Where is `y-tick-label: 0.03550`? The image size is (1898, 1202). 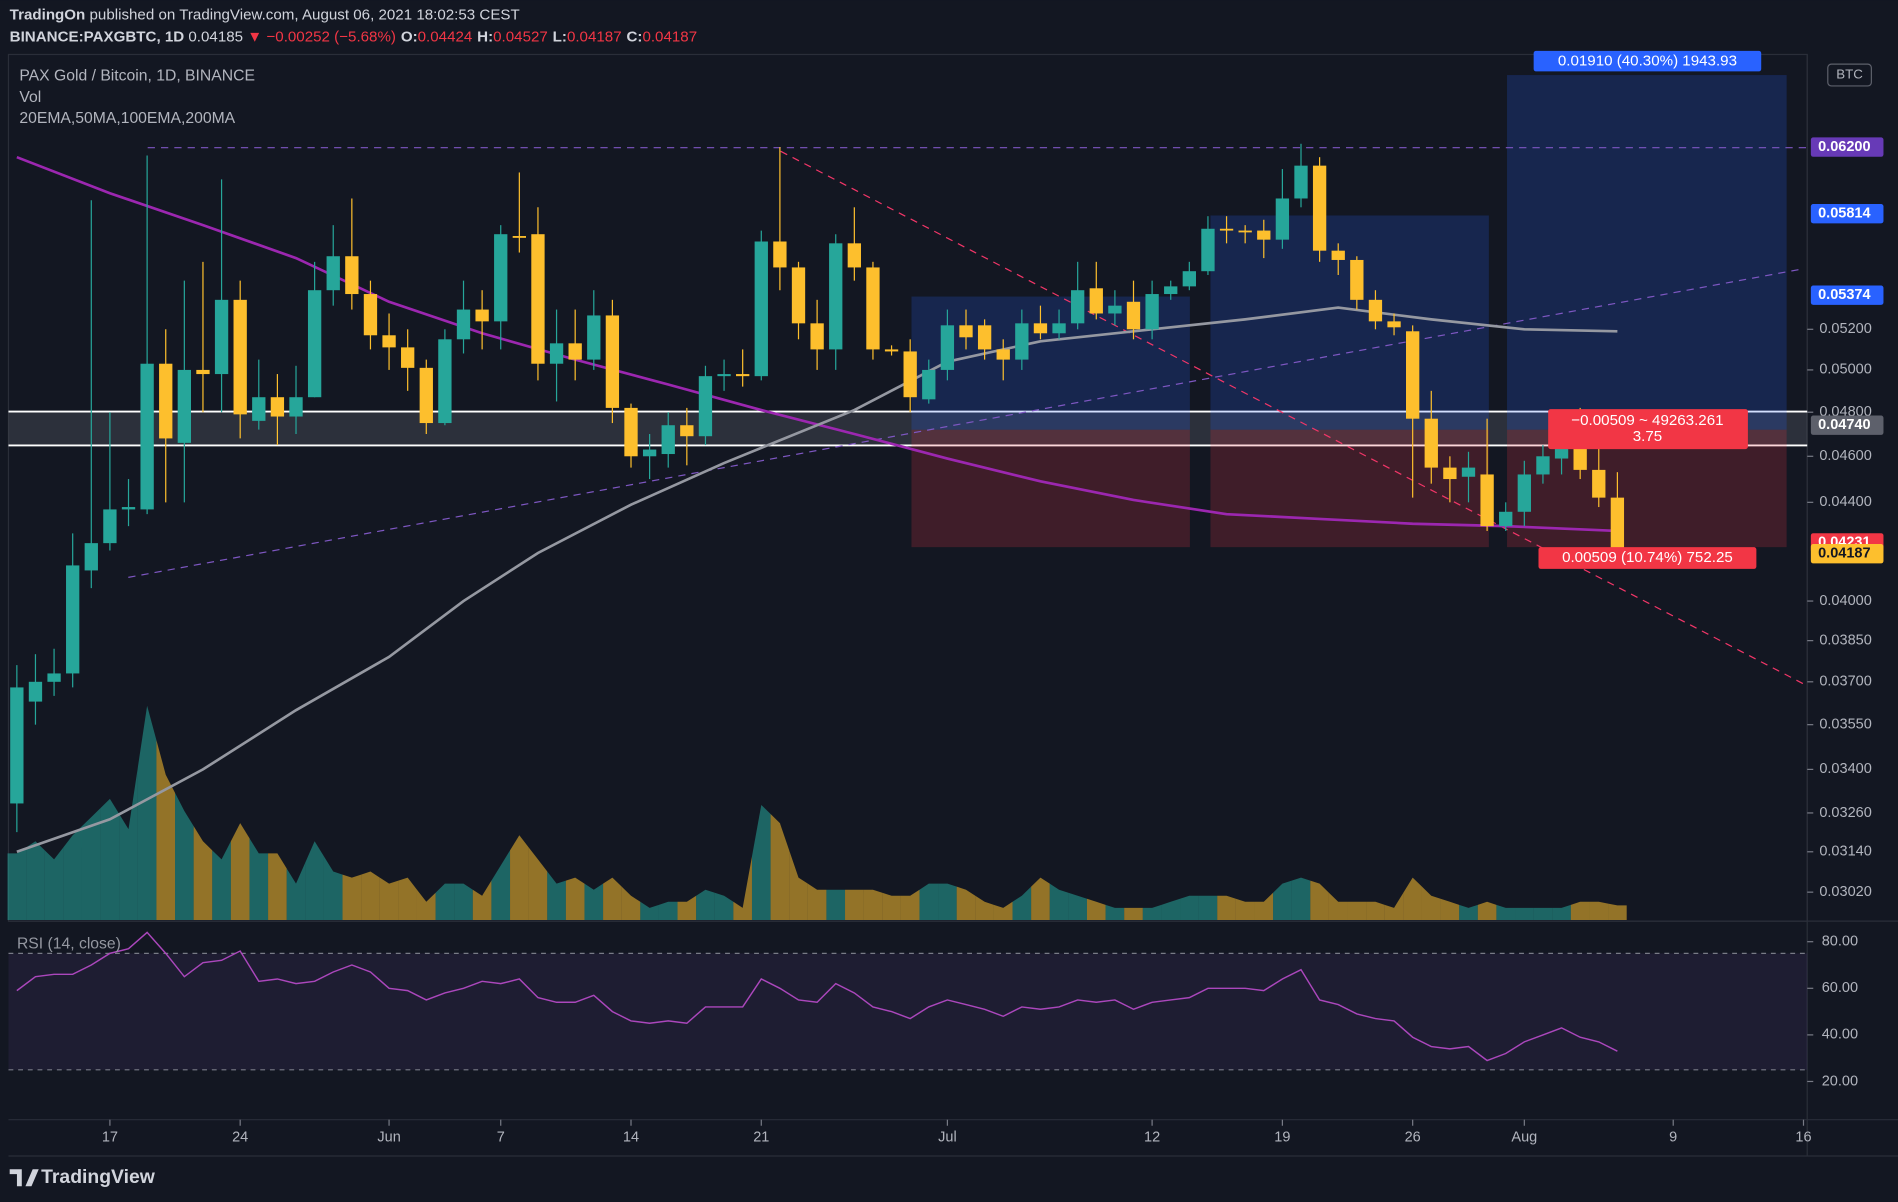 y-tick-label: 0.03550 is located at coordinates (1845, 724).